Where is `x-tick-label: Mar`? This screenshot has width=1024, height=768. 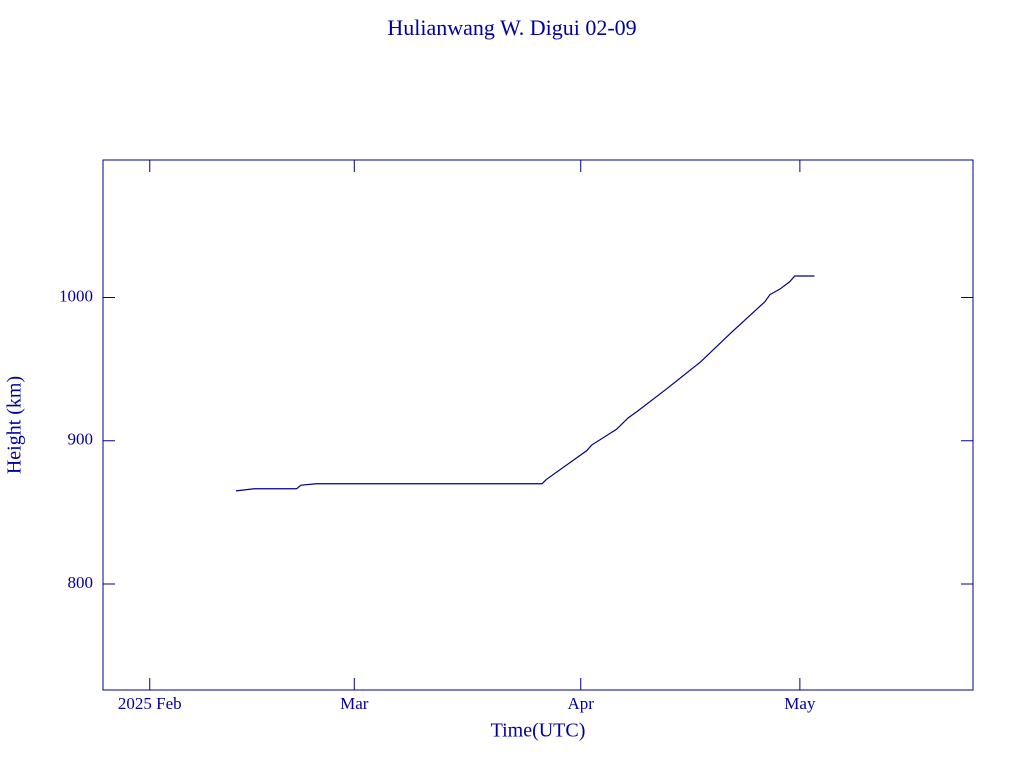
x-tick-label: Mar is located at coordinates (354, 703).